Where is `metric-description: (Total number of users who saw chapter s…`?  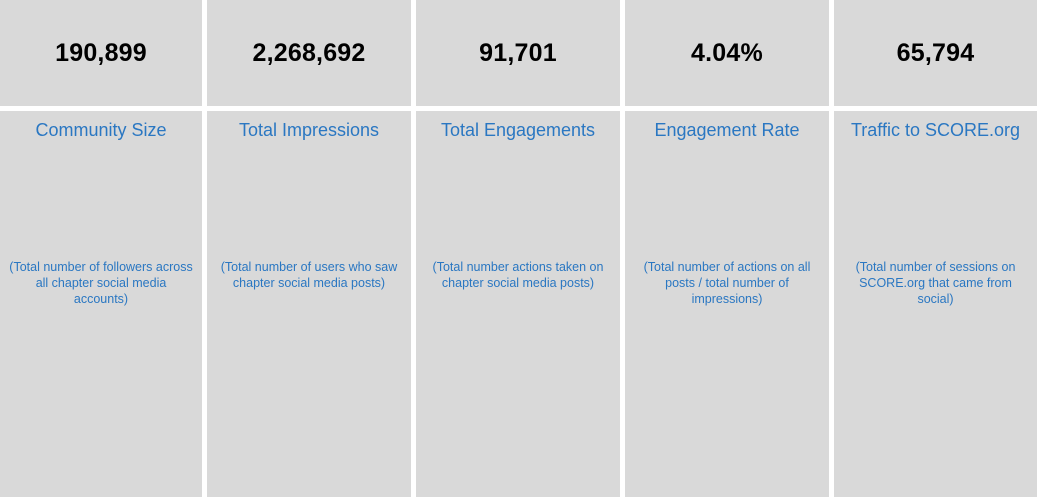 metric-description: (Total number of users who saw chapter s… is located at coordinates (309, 275).